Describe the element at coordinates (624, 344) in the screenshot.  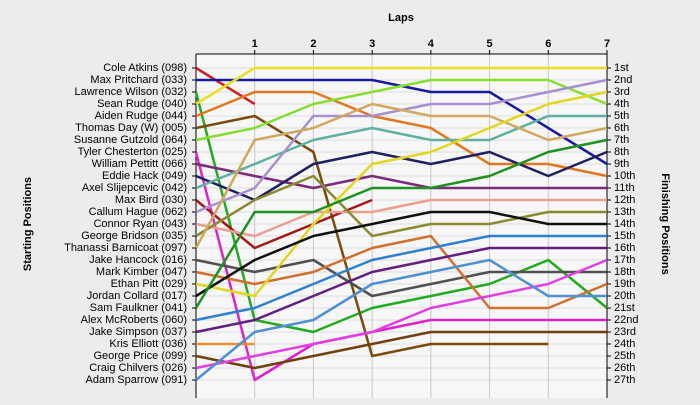
I see `y2-tick-label: 24th` at that location.